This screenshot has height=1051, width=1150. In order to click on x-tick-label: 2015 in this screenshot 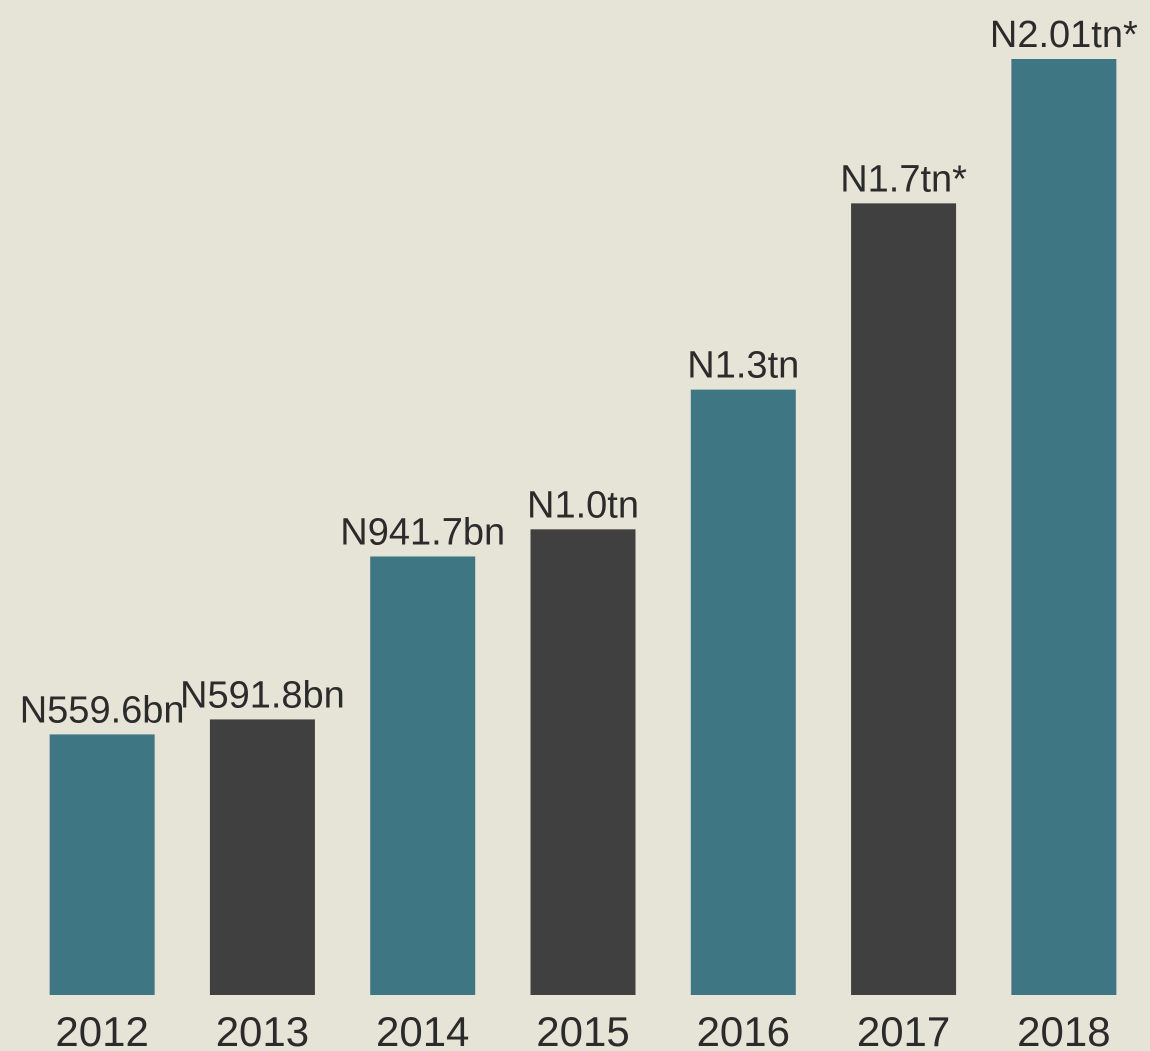, I will do `click(582, 1029)`.